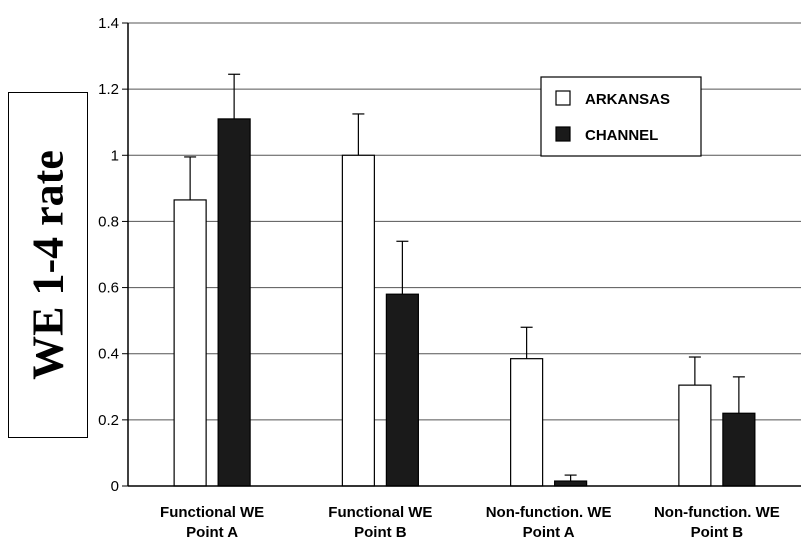  I want to click on y-tick-label: 0.6, so click(108, 288).